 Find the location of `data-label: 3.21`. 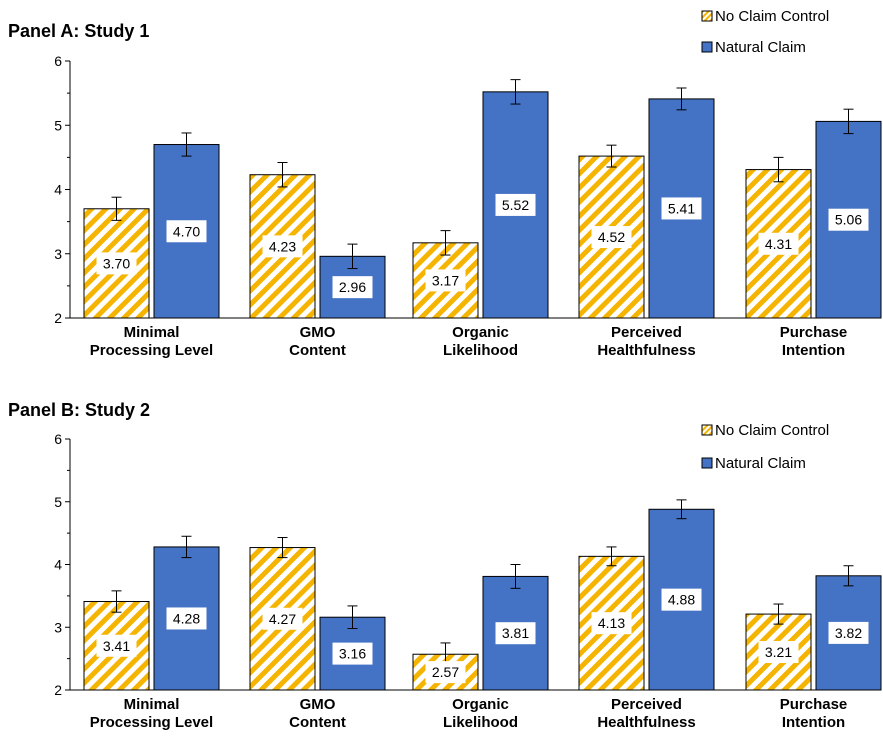

data-label: 3.21 is located at coordinates (778, 652).